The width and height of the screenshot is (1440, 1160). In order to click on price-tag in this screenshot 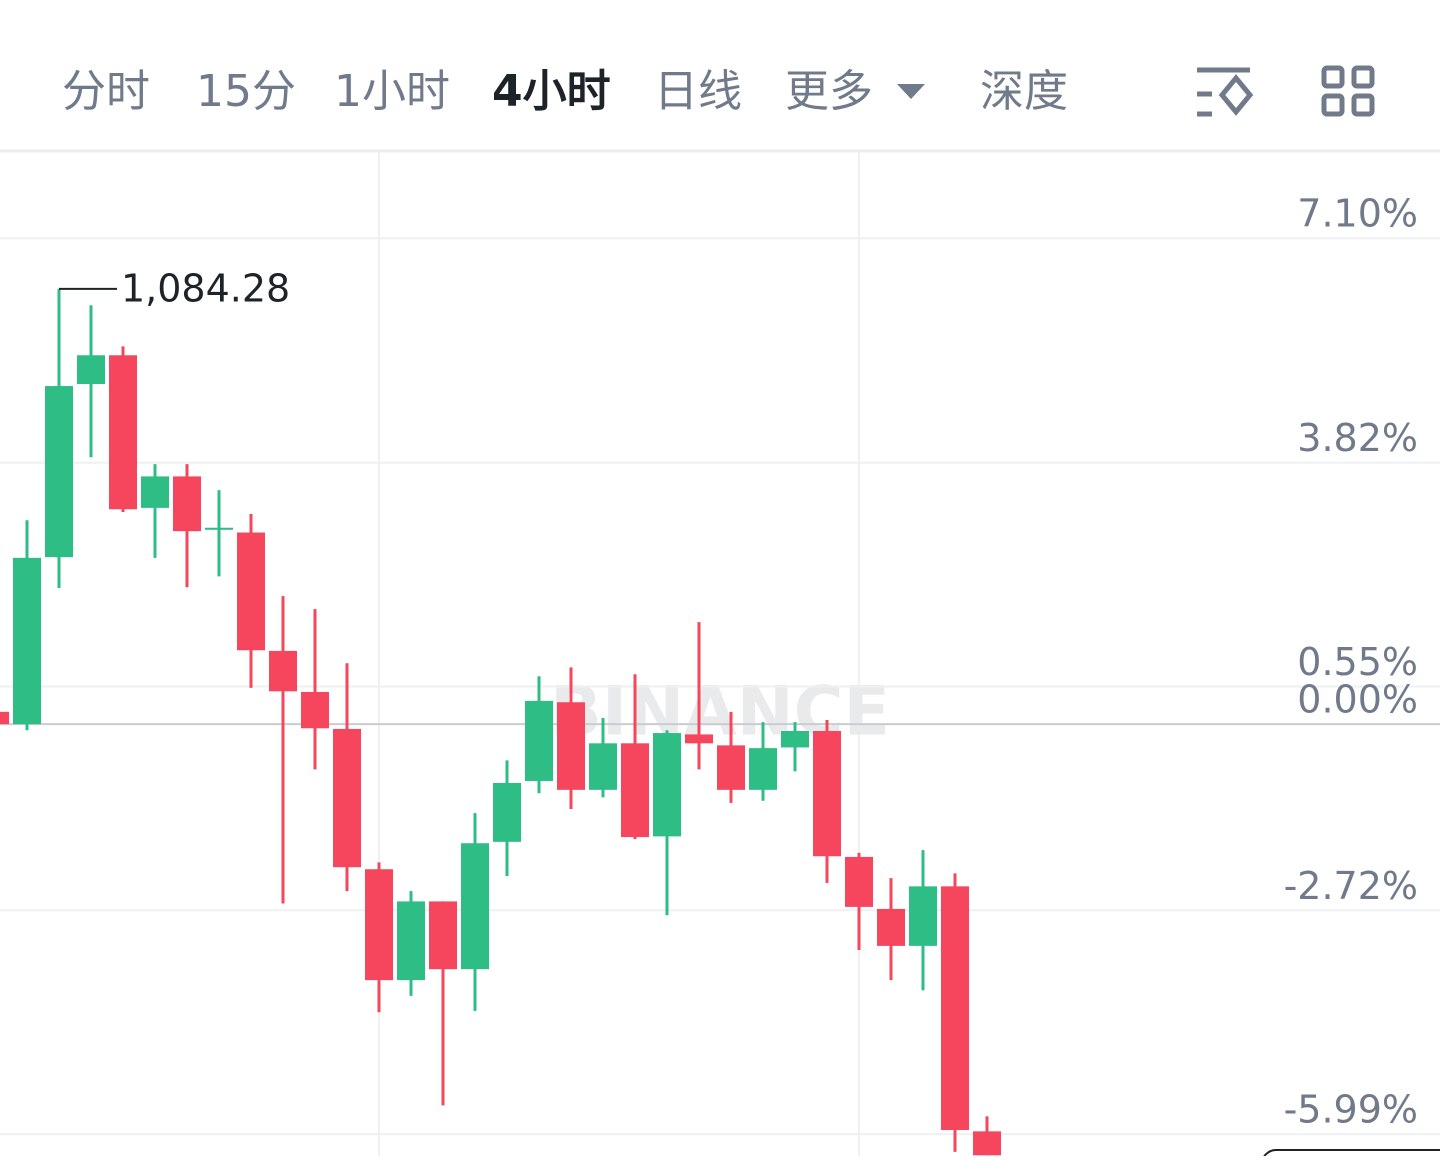, I will do `click(1350, 1154)`.